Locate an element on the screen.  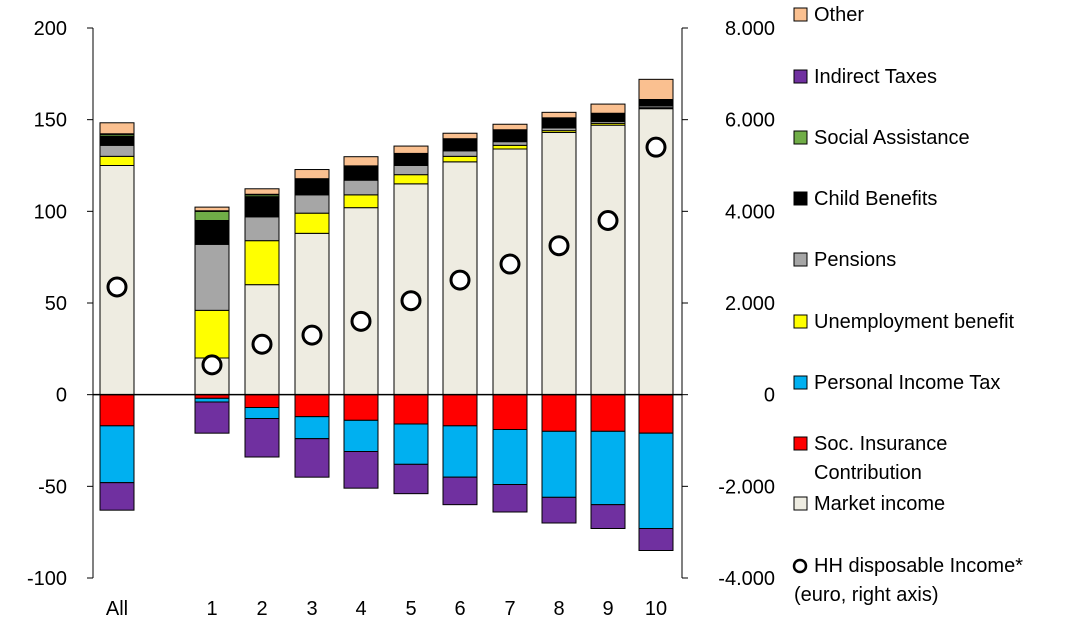
legend-swatch-circle is located at coordinates (800, 566).